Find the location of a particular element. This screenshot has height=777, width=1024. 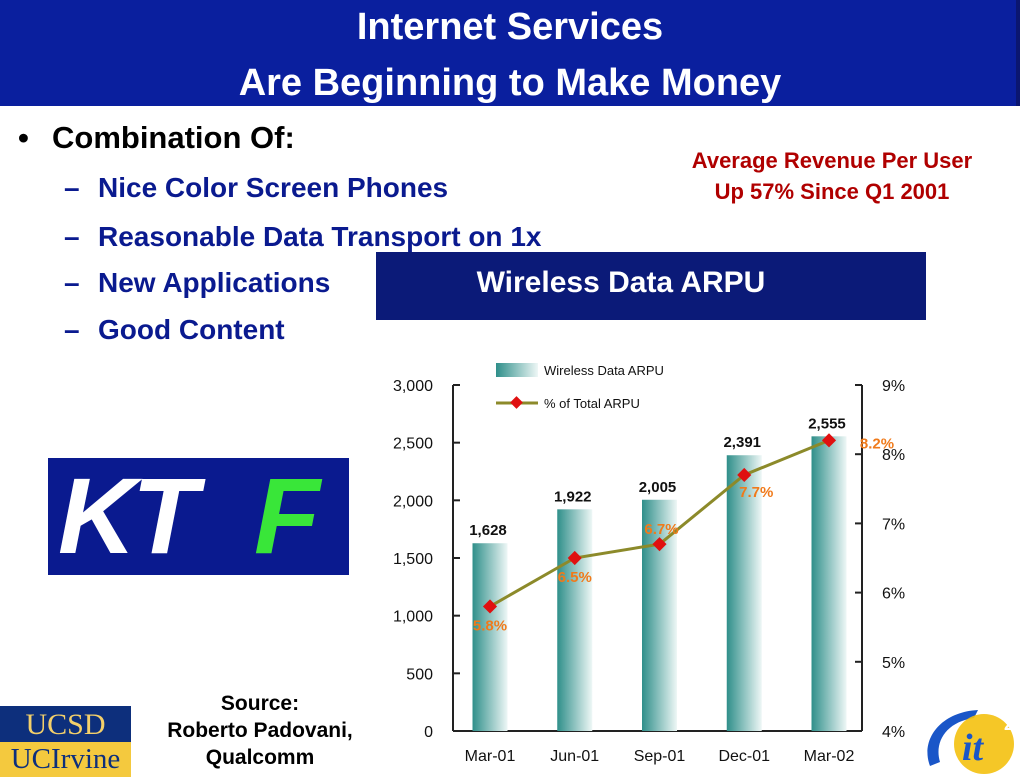

y-tick-label-left: 2,500 is located at coordinates (413, 444).